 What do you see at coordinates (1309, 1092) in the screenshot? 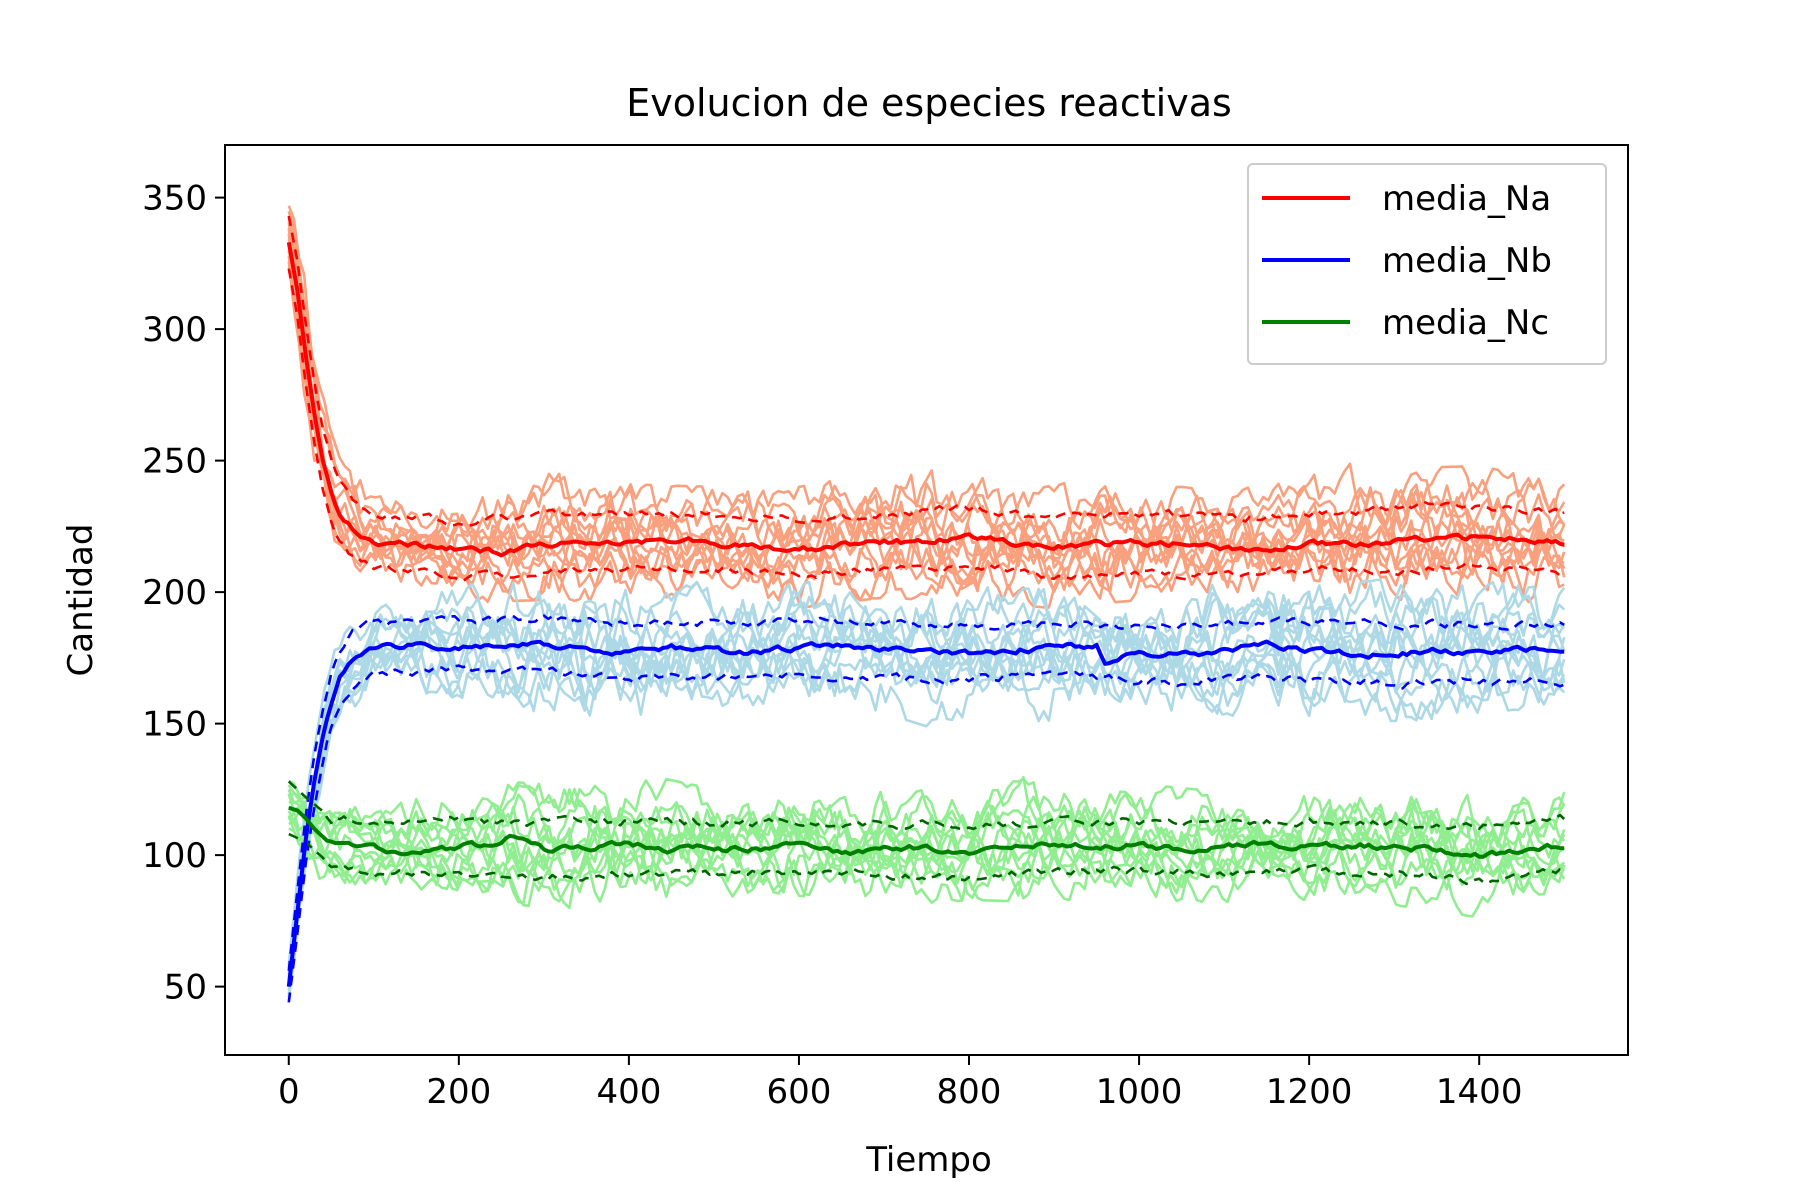
I see `x-tick-label: 1200` at bounding box center [1309, 1092].